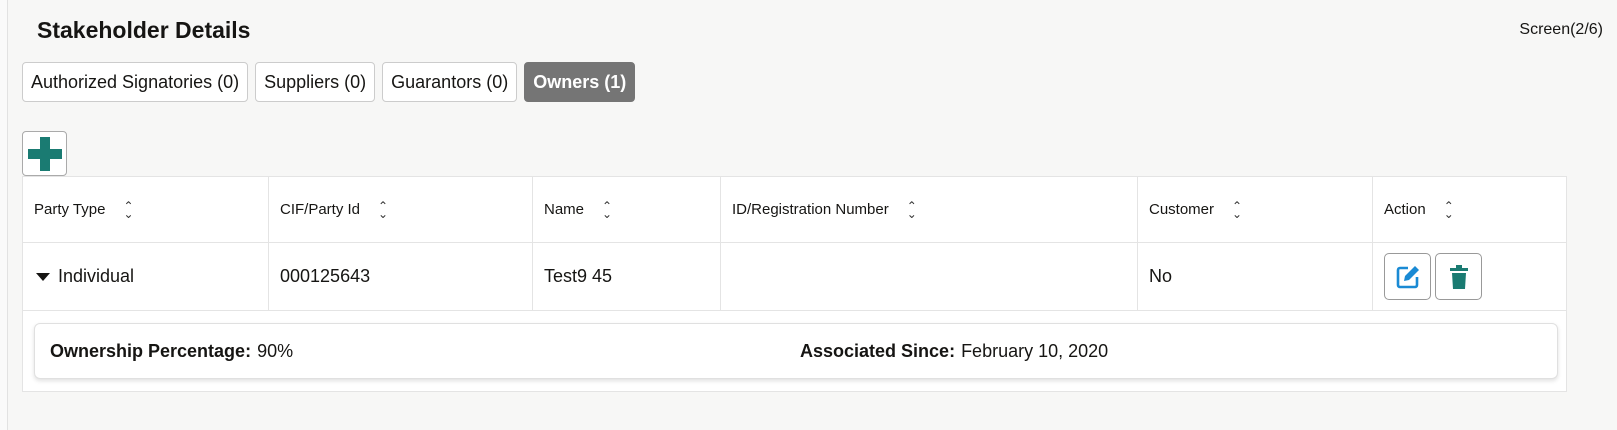 This screenshot has height=430, width=1617. I want to click on tab-owners: Owners (1), so click(580, 82).